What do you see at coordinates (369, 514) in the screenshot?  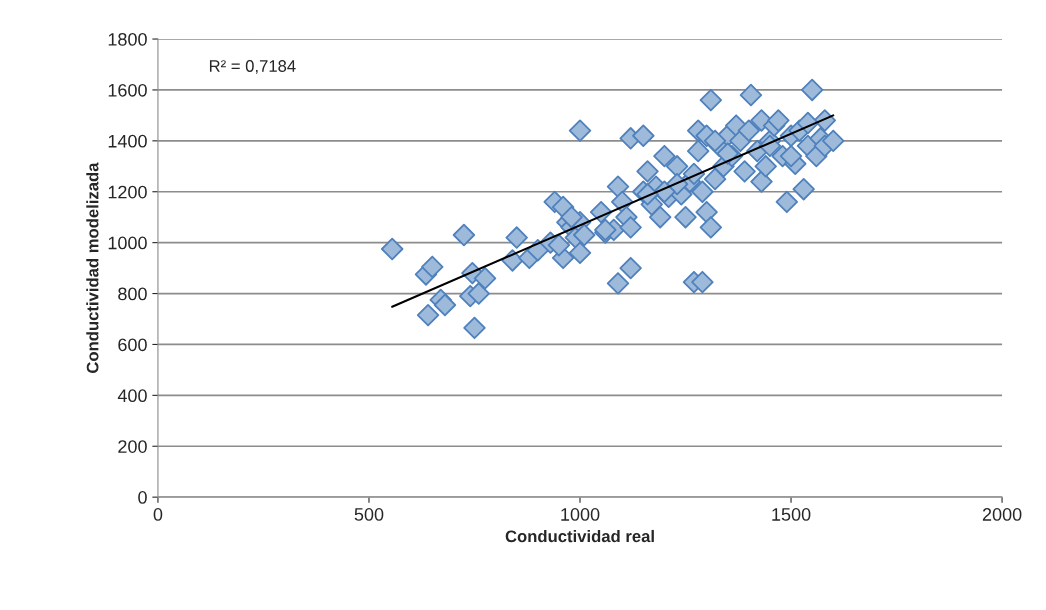 I see `x-tick-label: 500` at bounding box center [369, 514].